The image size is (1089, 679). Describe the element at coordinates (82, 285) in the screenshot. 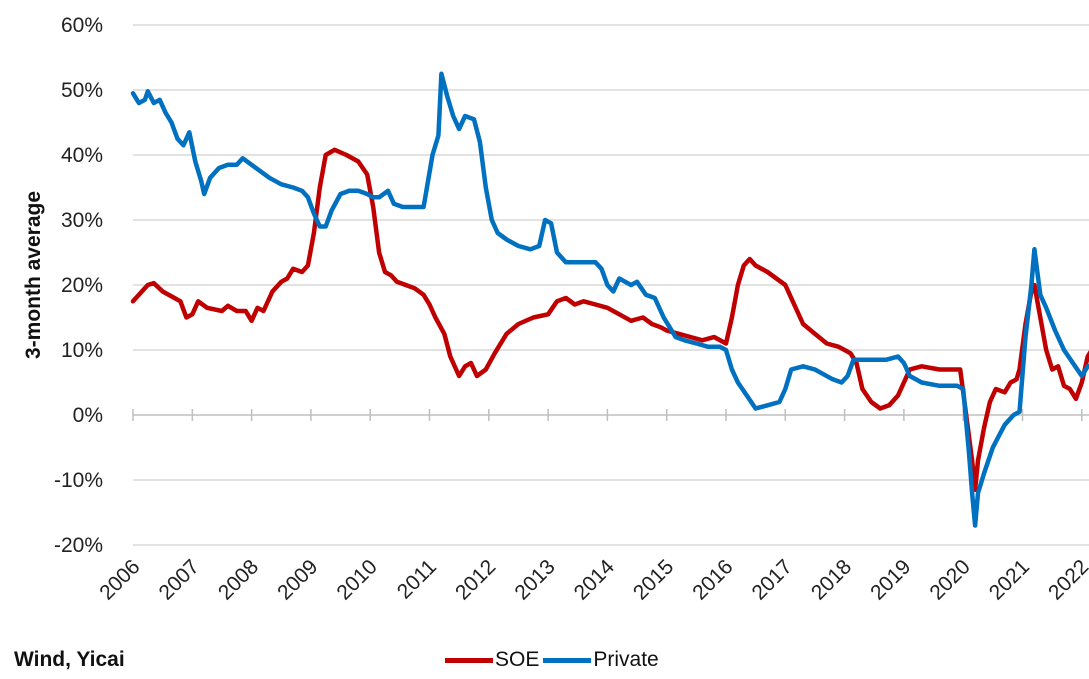

I see `y-tick-label: 20%` at that location.